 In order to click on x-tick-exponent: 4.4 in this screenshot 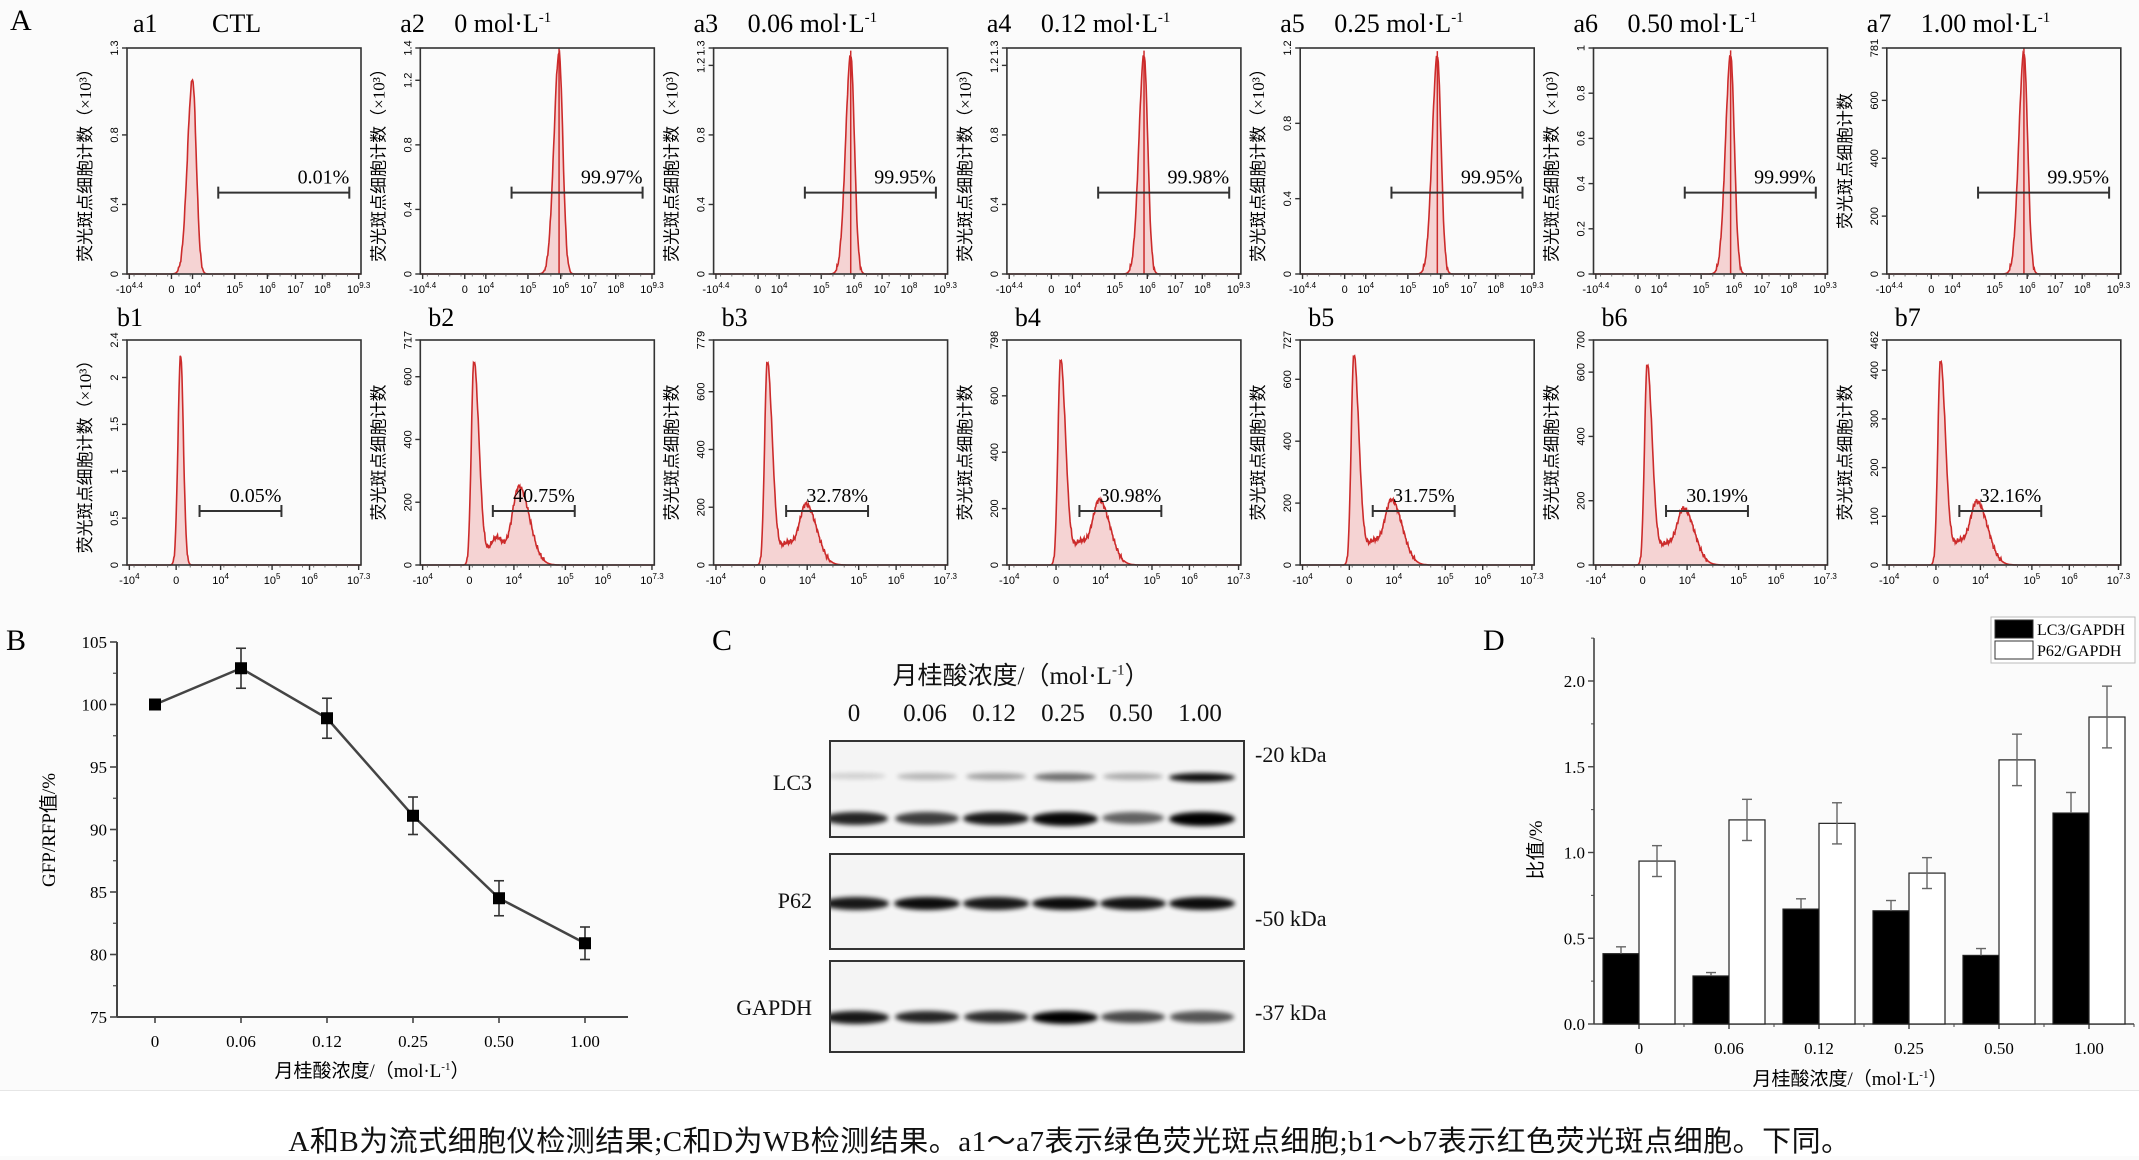, I will do `click(431, 285)`.